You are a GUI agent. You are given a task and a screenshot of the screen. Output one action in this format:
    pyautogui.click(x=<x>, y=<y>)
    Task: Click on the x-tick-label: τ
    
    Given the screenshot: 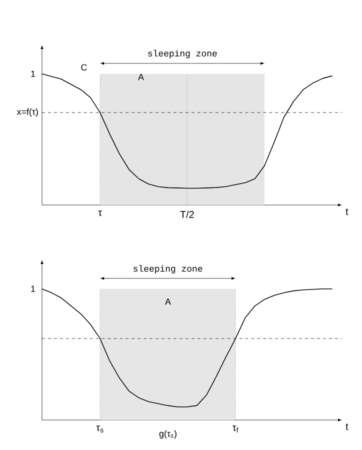 What is the action you would take?
    pyautogui.click(x=100, y=213)
    